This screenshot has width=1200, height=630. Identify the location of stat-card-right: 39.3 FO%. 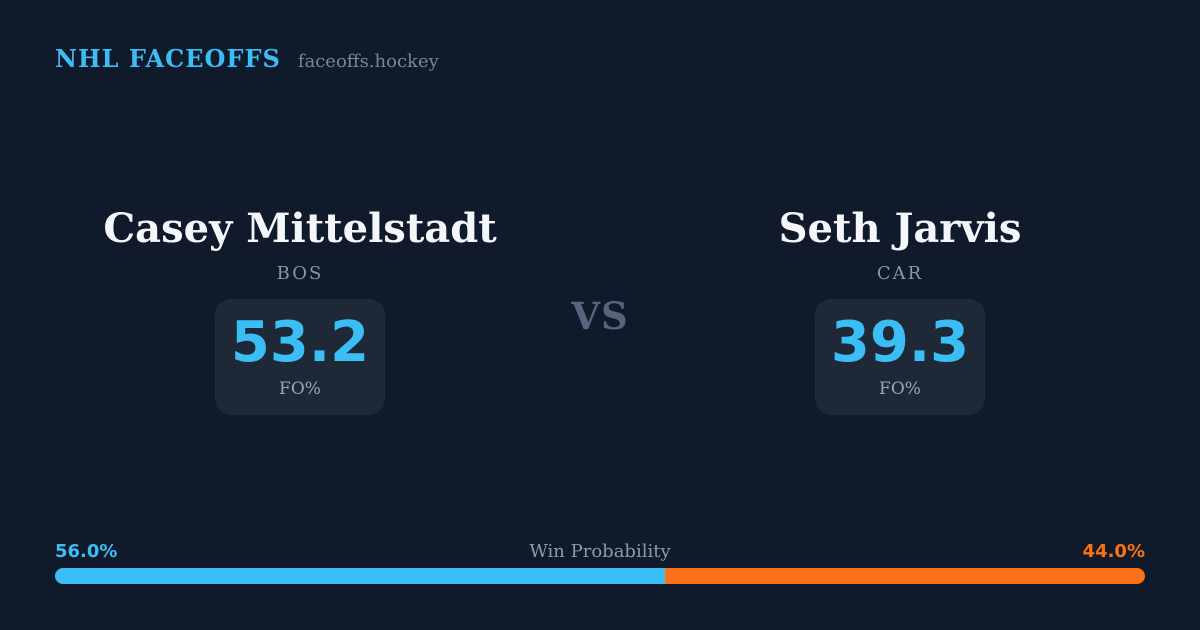
(900, 357).